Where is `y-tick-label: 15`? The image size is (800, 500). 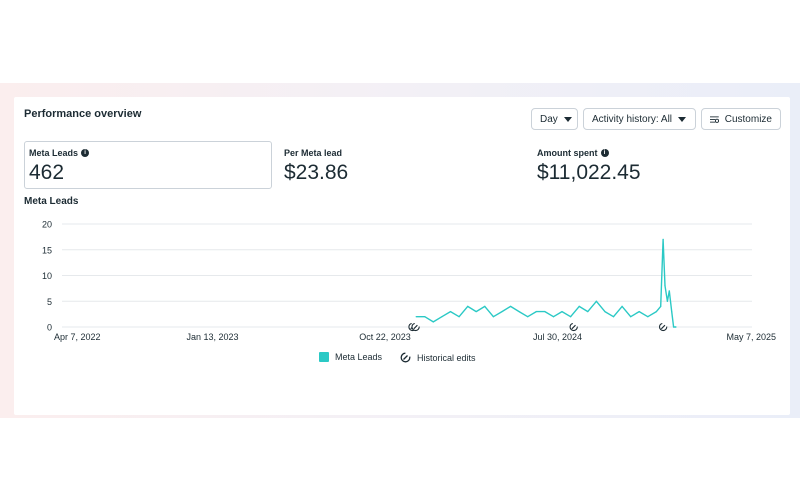
y-tick-label: 15 is located at coordinates (47, 250).